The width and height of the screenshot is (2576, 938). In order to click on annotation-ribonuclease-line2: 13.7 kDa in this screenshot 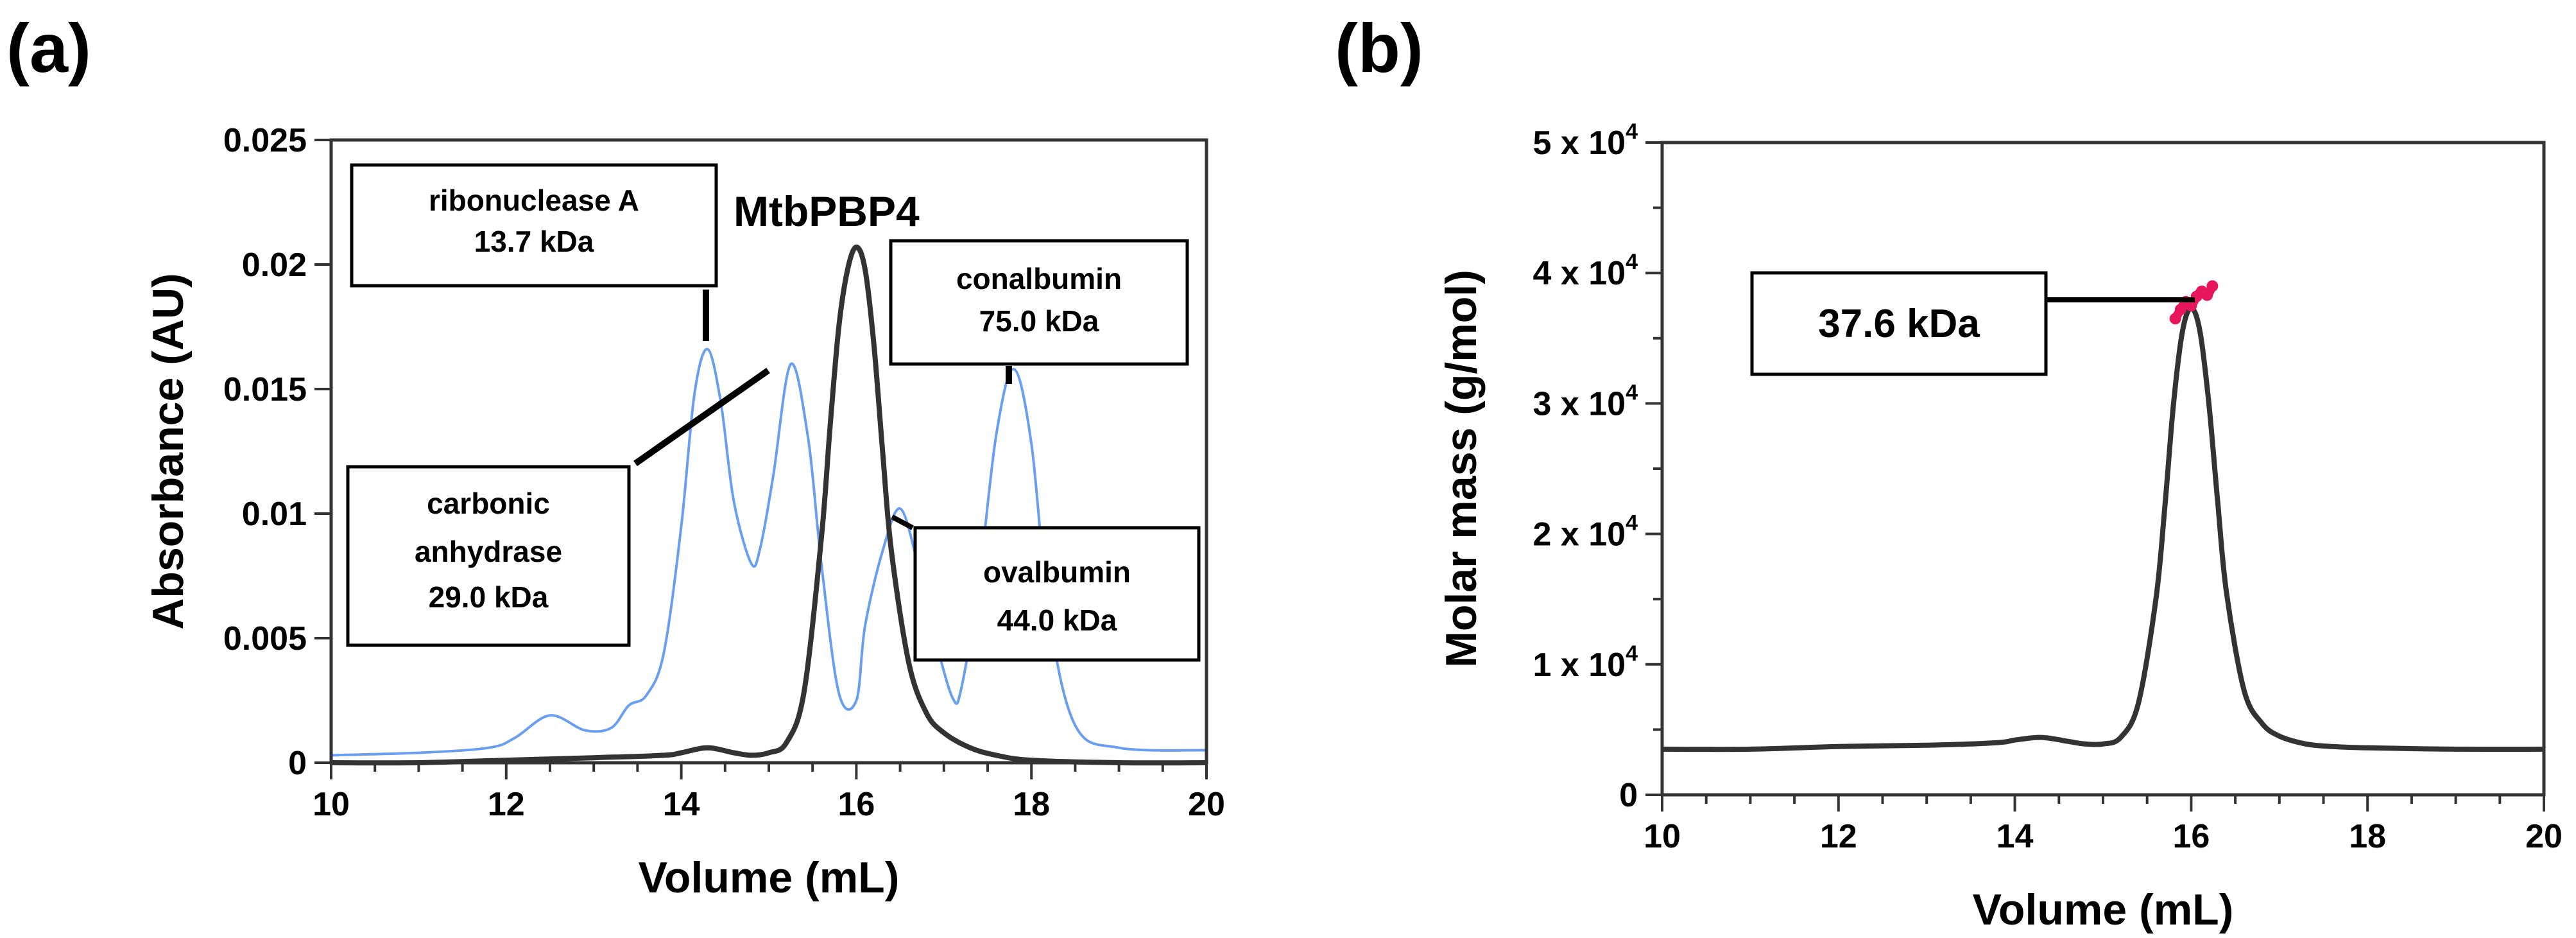, I will do `click(534, 242)`.